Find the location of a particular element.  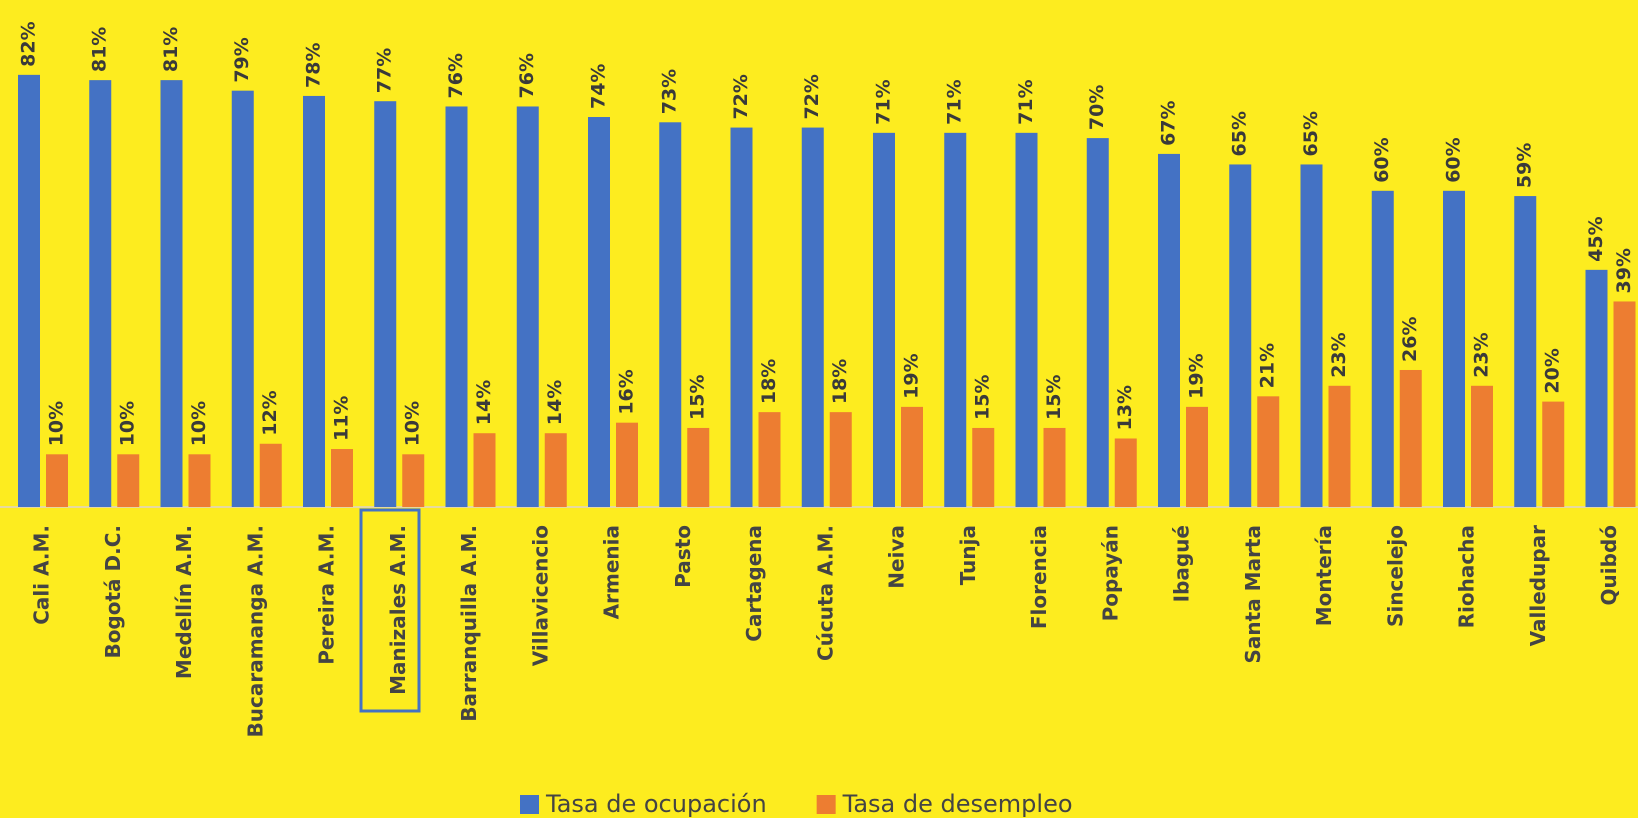

x-tick-label: Manizales A.M. is located at coordinates (398, 610).